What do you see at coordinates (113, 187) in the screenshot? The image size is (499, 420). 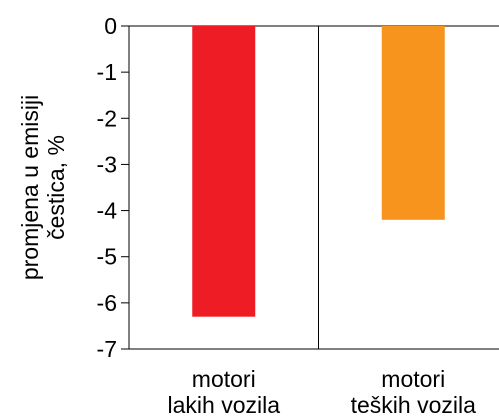 I see `y-axis-ticks: 0 -1 -2 -3 -4 -5 -6 -7` at bounding box center [113, 187].